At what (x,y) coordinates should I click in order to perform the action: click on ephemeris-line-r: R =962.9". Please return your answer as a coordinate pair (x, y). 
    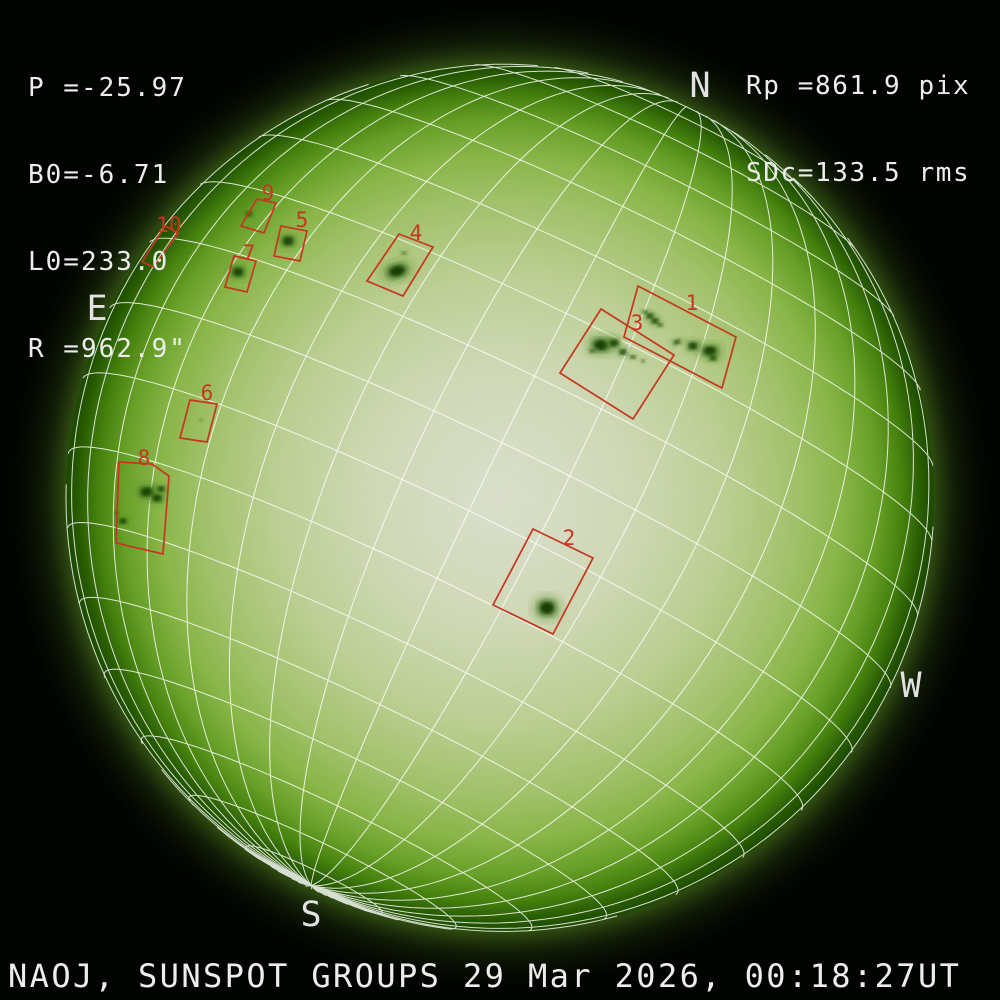
    Looking at the image, I should click on (107, 349).